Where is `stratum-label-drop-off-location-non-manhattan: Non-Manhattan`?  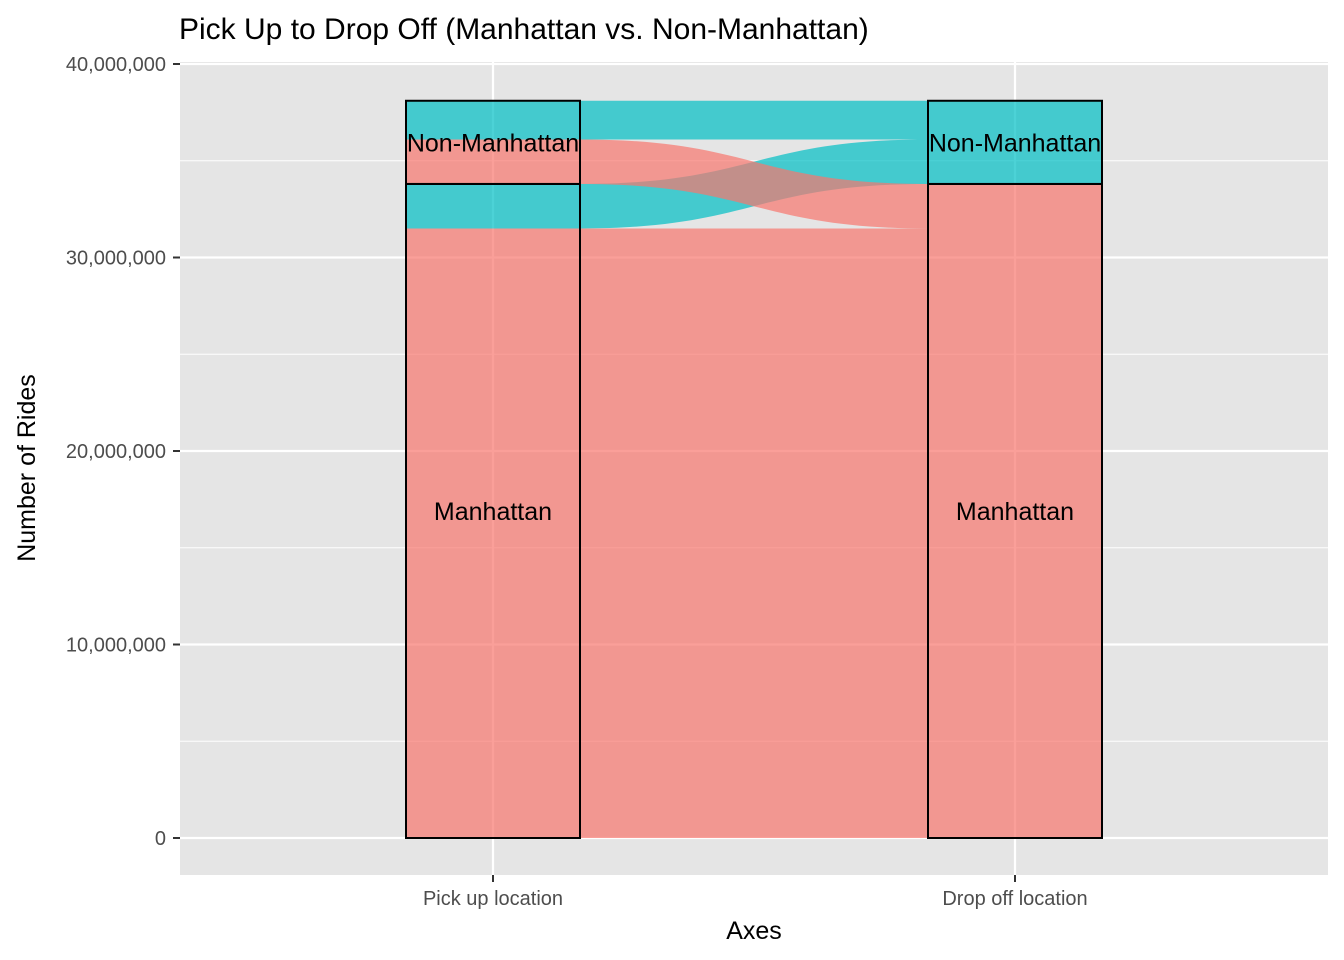 stratum-label-drop-off-location-non-manhattan: Non-Manhattan is located at coordinates (1015, 143).